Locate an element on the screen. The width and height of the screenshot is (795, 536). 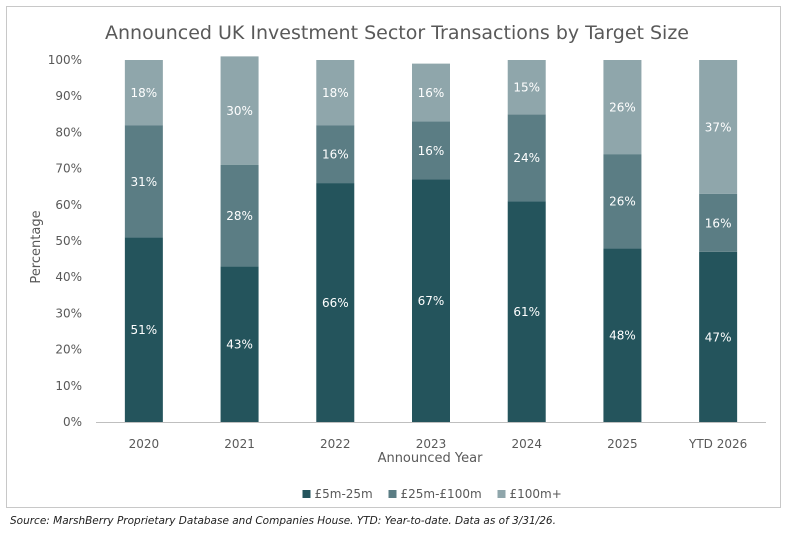
bar-data-label: 15% is located at coordinates (526, 88).